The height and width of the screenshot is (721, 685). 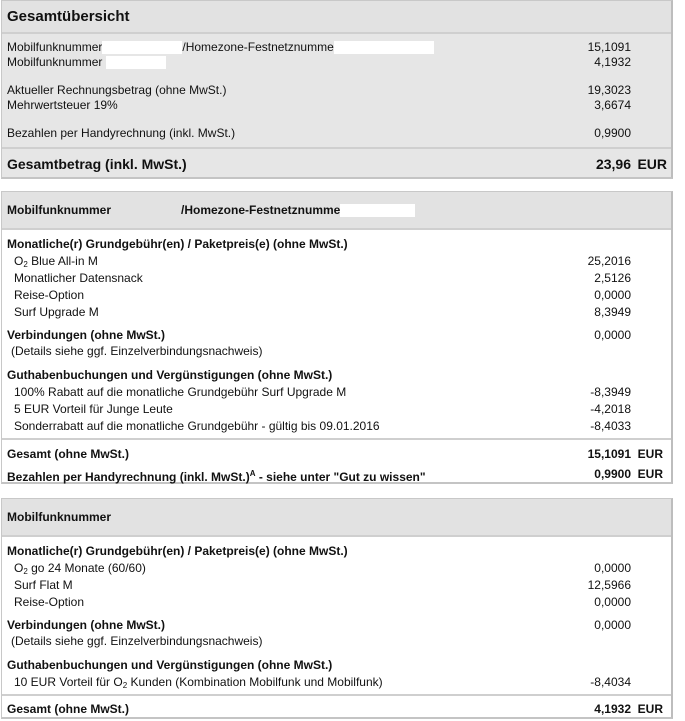 What do you see at coordinates (336, 454) in the screenshot?
I see `total-row: Gesamt (ohne MwSt.) 15,1091 EUR` at bounding box center [336, 454].